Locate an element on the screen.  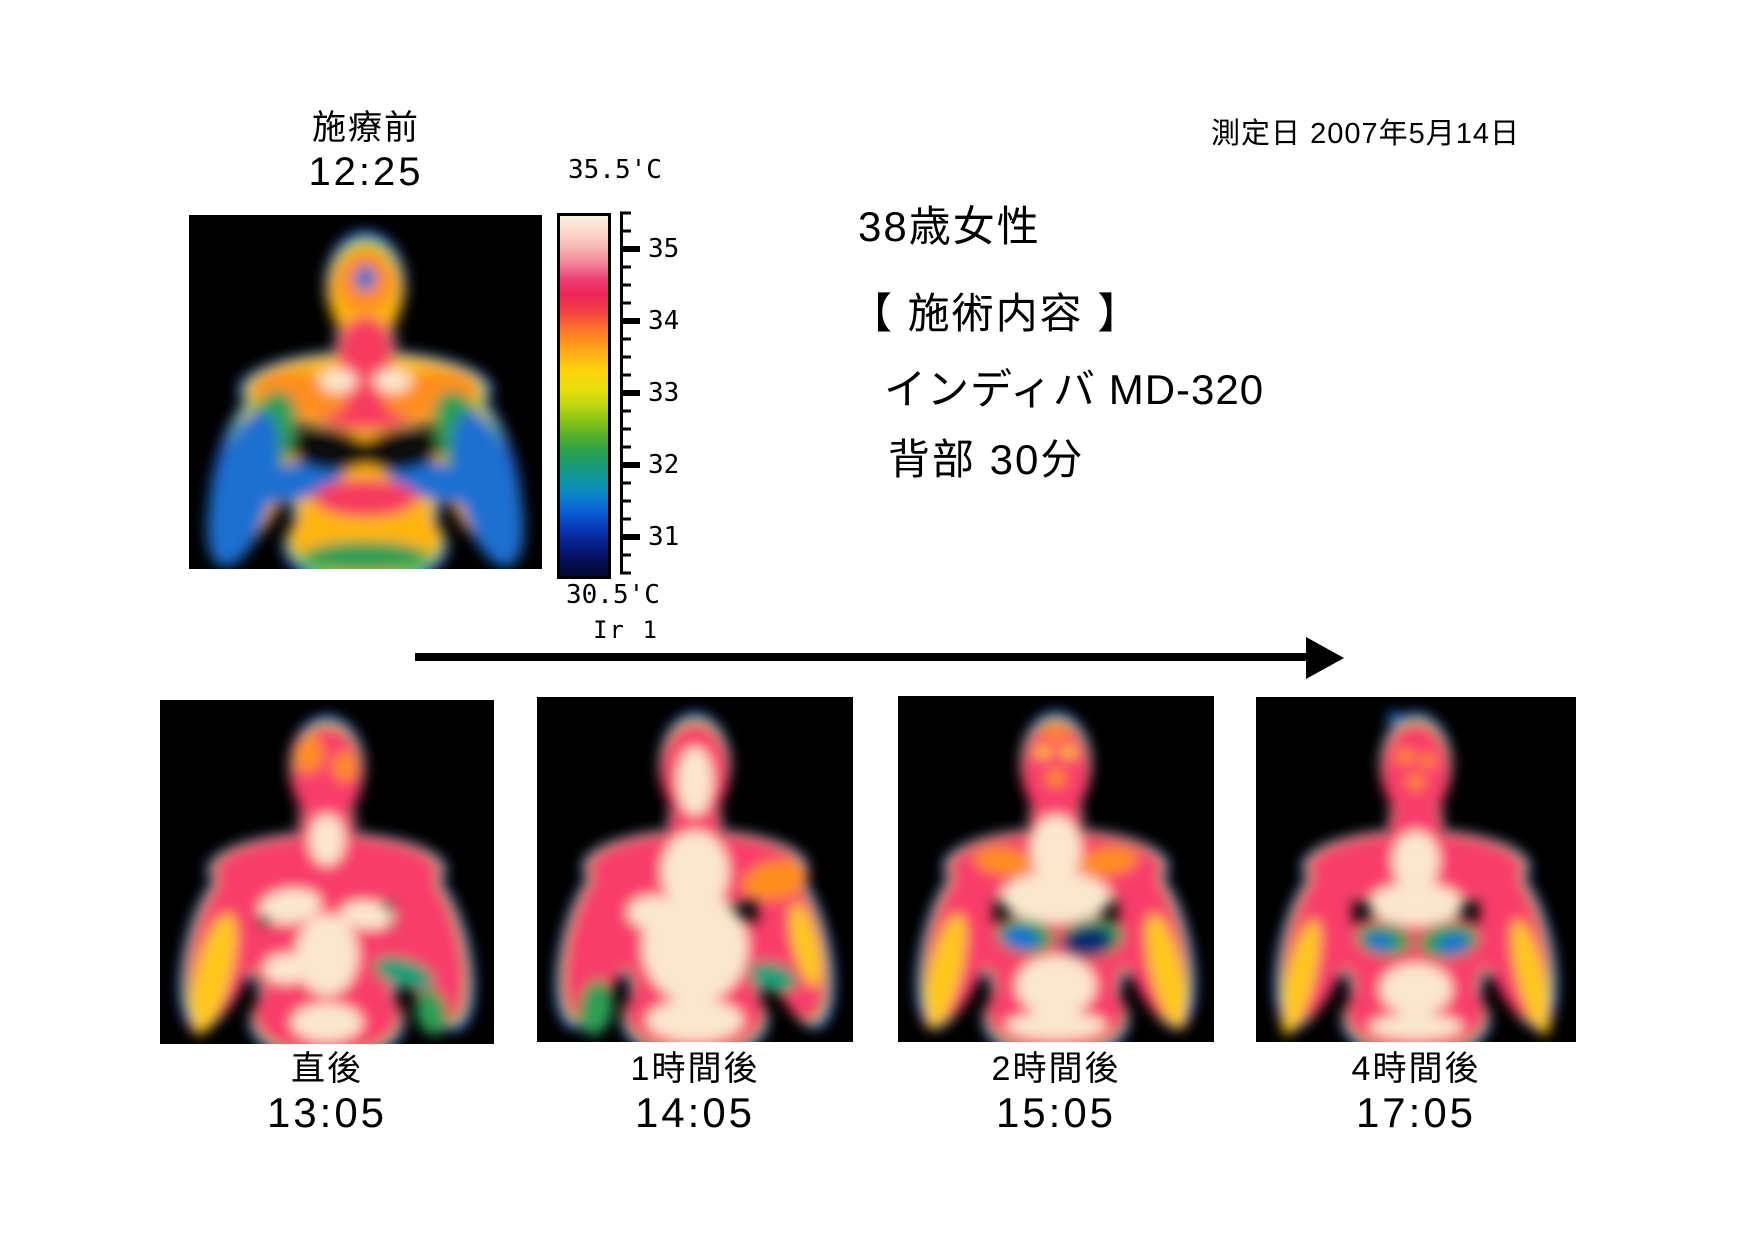
pre-treatment-label: 施療前 is located at coordinates (366, 128).